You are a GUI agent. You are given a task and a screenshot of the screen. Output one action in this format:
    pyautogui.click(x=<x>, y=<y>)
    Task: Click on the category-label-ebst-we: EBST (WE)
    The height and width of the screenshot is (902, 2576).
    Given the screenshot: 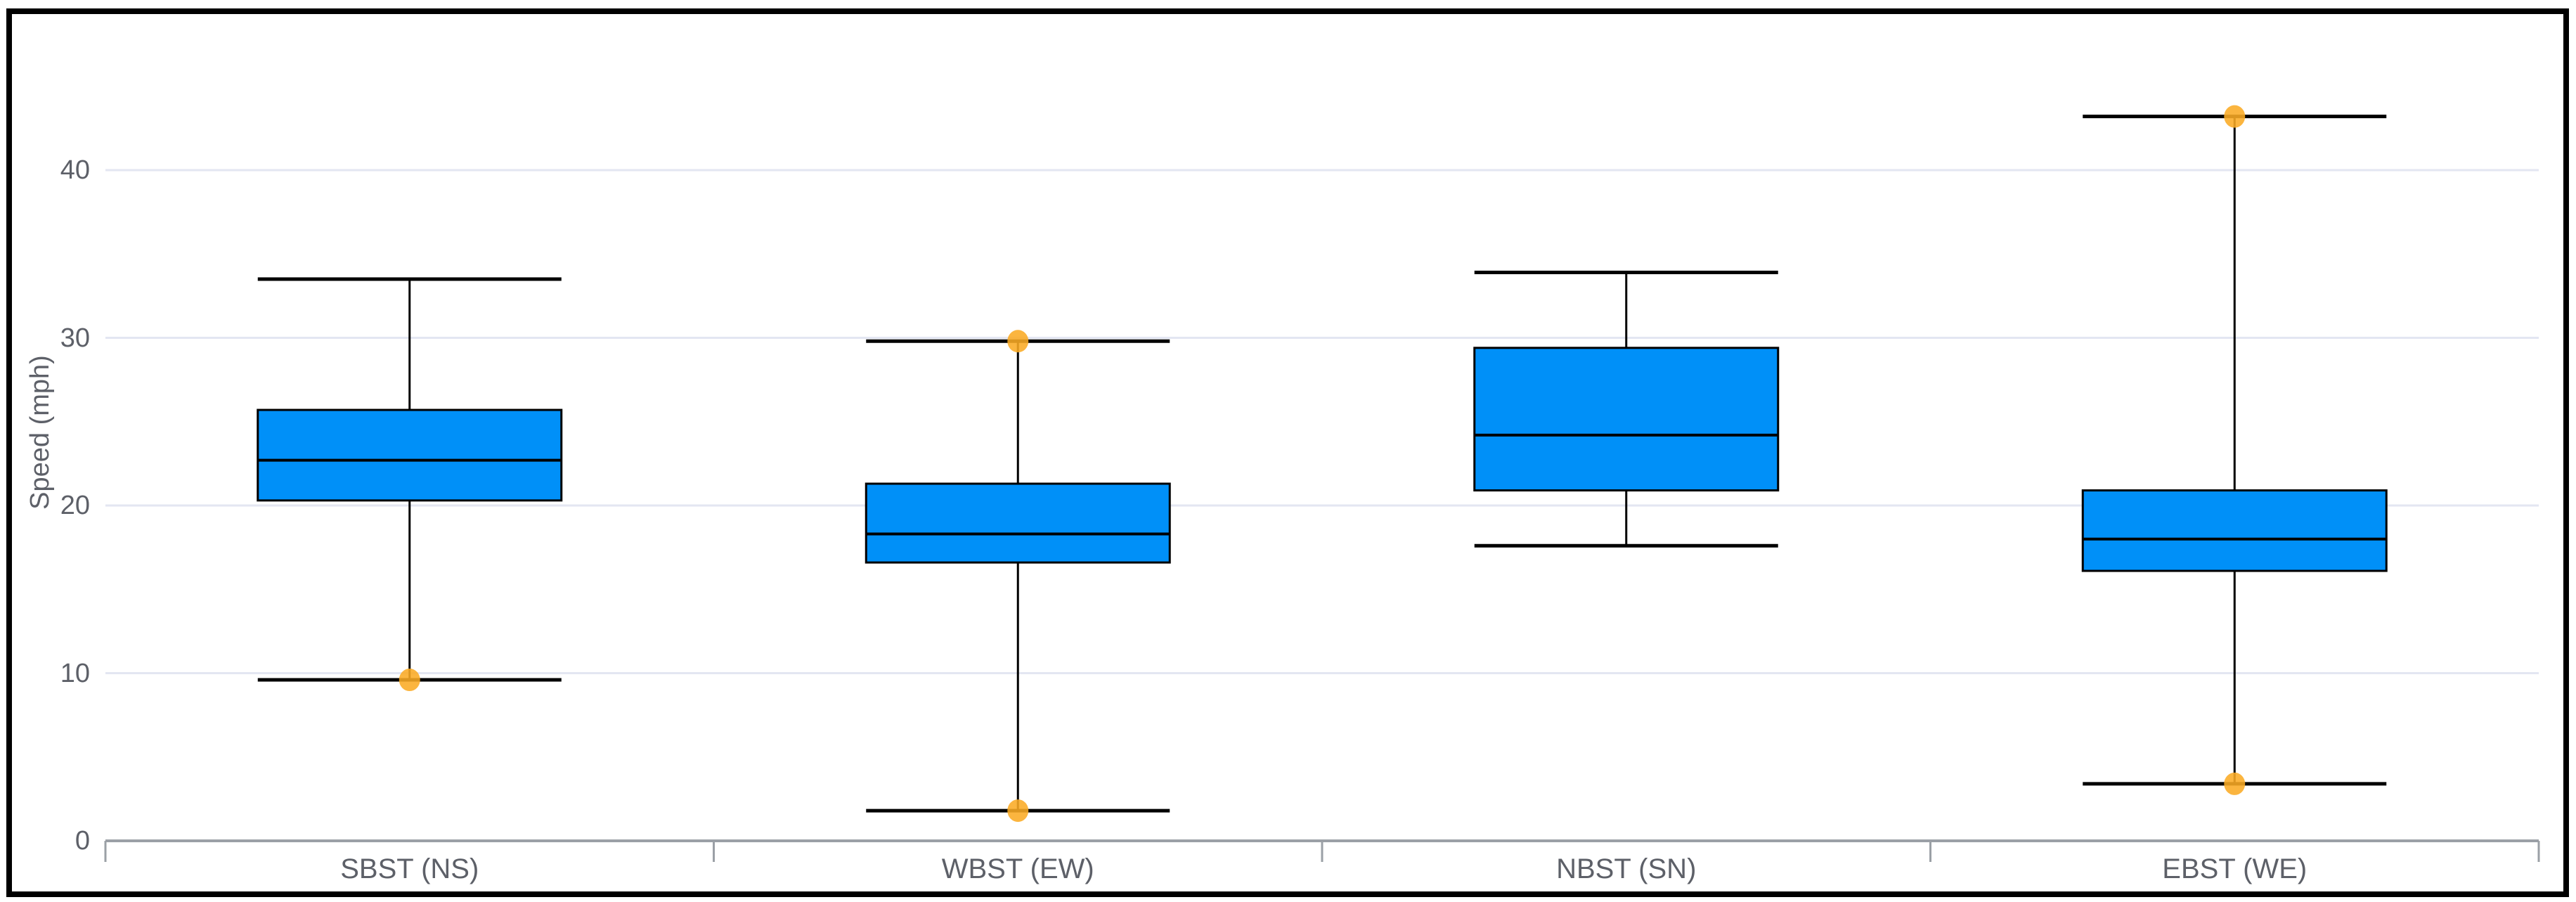 What is the action you would take?
    pyautogui.click(x=2235, y=868)
    